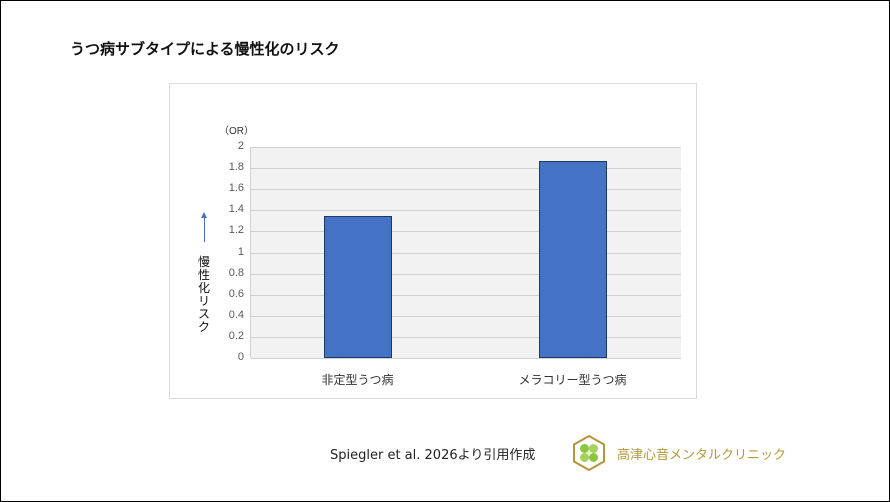  What do you see at coordinates (236, 188) in the screenshot?
I see `y-tick-label: 1.6` at bounding box center [236, 188].